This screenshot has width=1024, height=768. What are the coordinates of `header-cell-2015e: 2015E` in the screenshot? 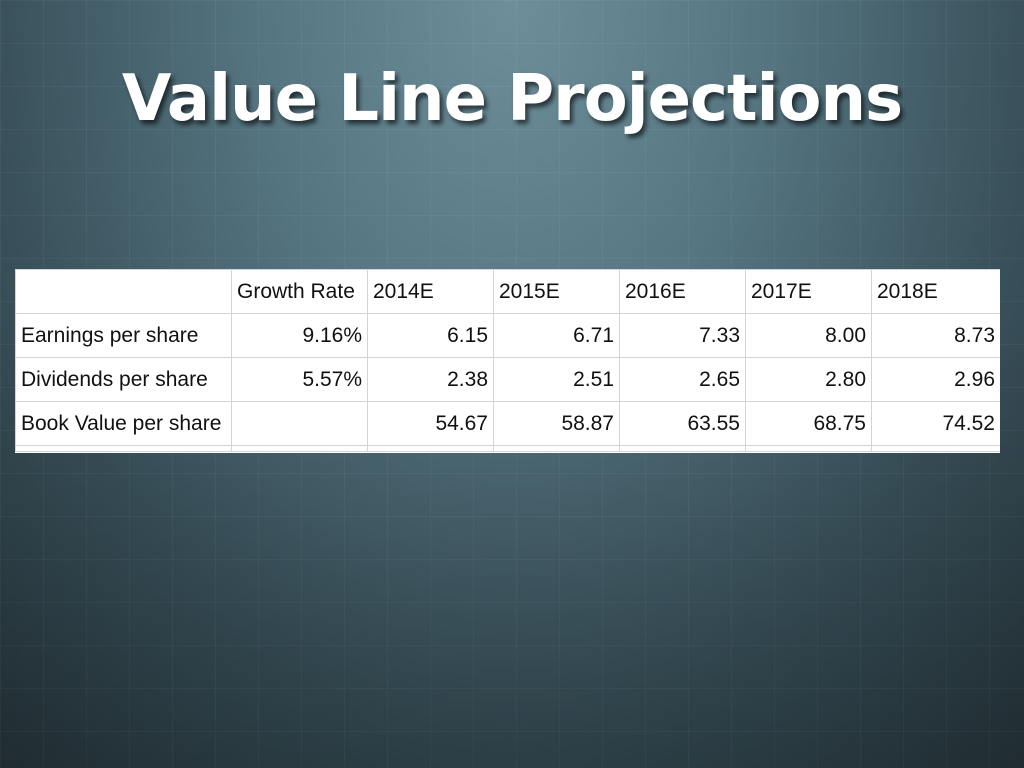 It's located at (556, 291).